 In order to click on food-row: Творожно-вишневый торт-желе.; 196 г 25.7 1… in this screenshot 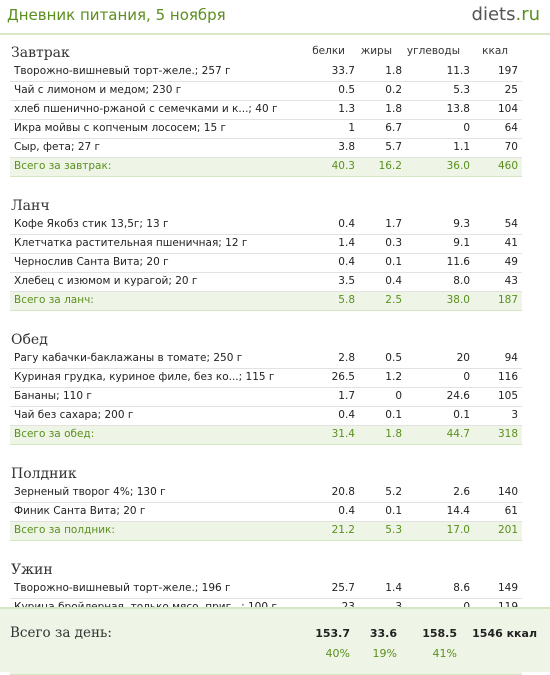, I will do `click(266, 589)`.